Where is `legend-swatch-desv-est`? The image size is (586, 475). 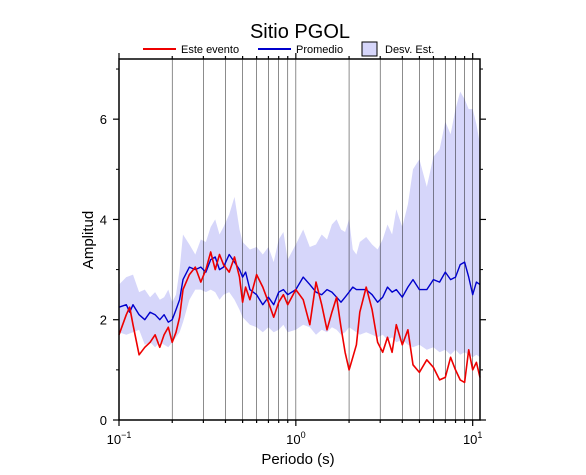 legend-swatch-desv-est is located at coordinates (369, 49).